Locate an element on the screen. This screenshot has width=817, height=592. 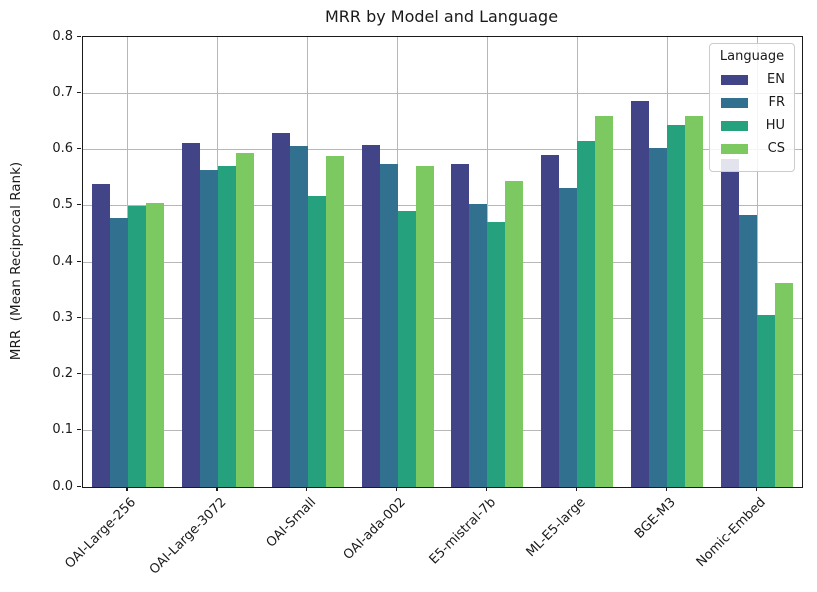
bar-EN-BGE-M3 is located at coordinates (640, 293).